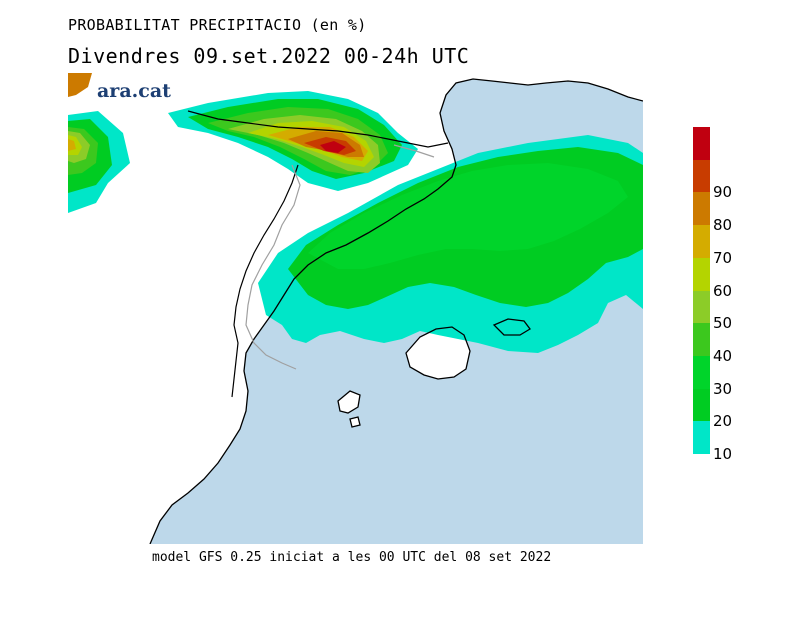 This screenshot has width=800, height=617. What do you see at coordinates (134, 91) in the screenshot?
I see `logo: ara.cat` at bounding box center [134, 91].